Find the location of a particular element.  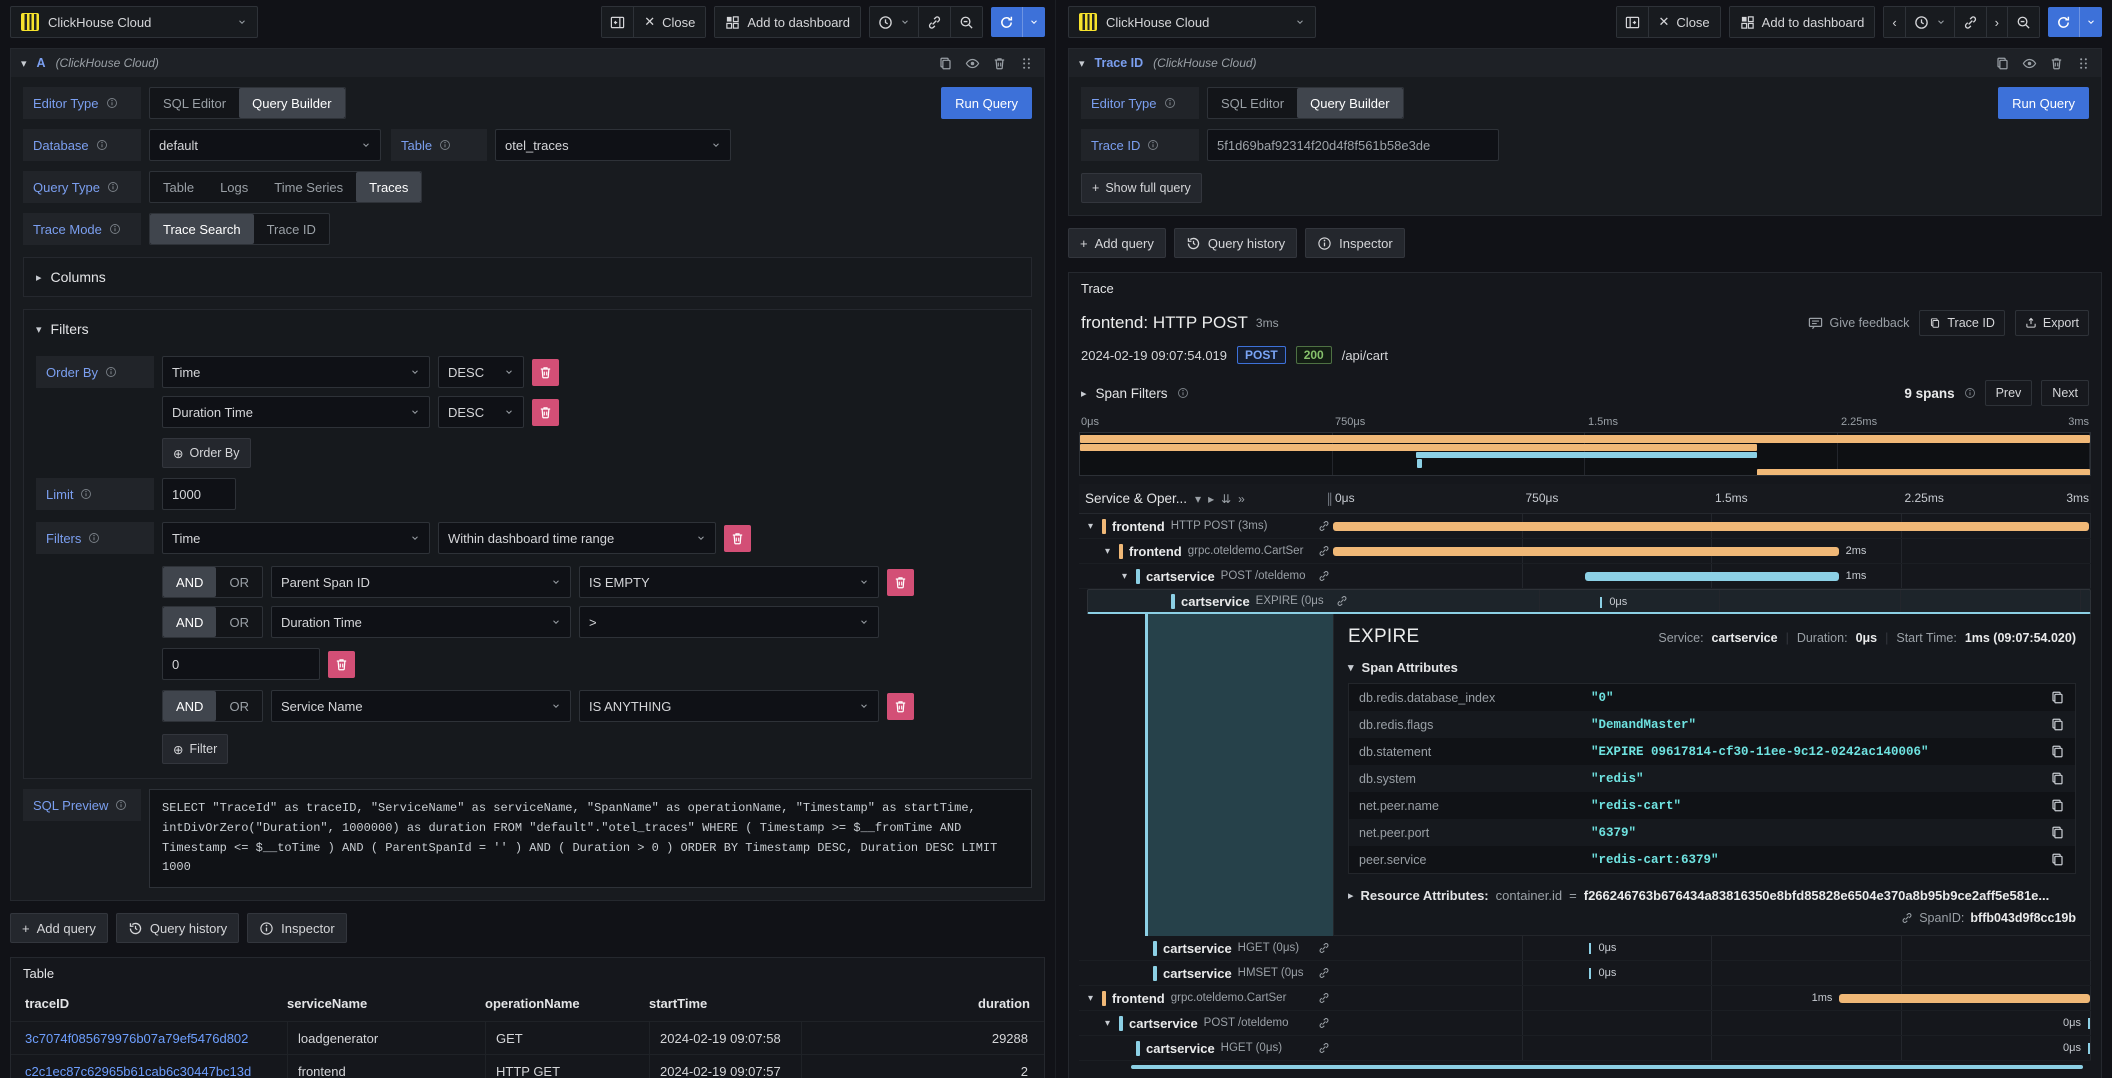

time-shift-right-button: › is located at coordinates (1996, 22).